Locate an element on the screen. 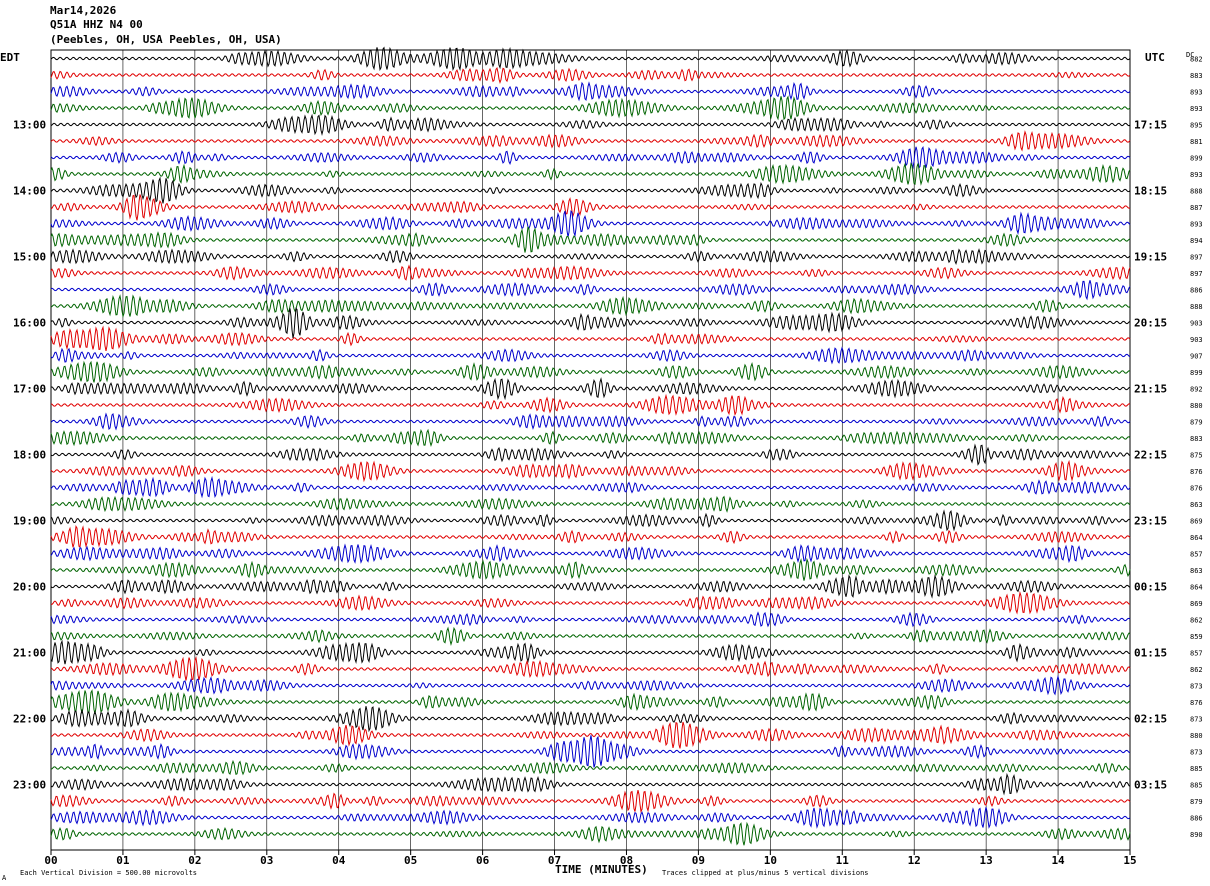  dc-offset-label: 876 is located at coordinates (1196, 472).